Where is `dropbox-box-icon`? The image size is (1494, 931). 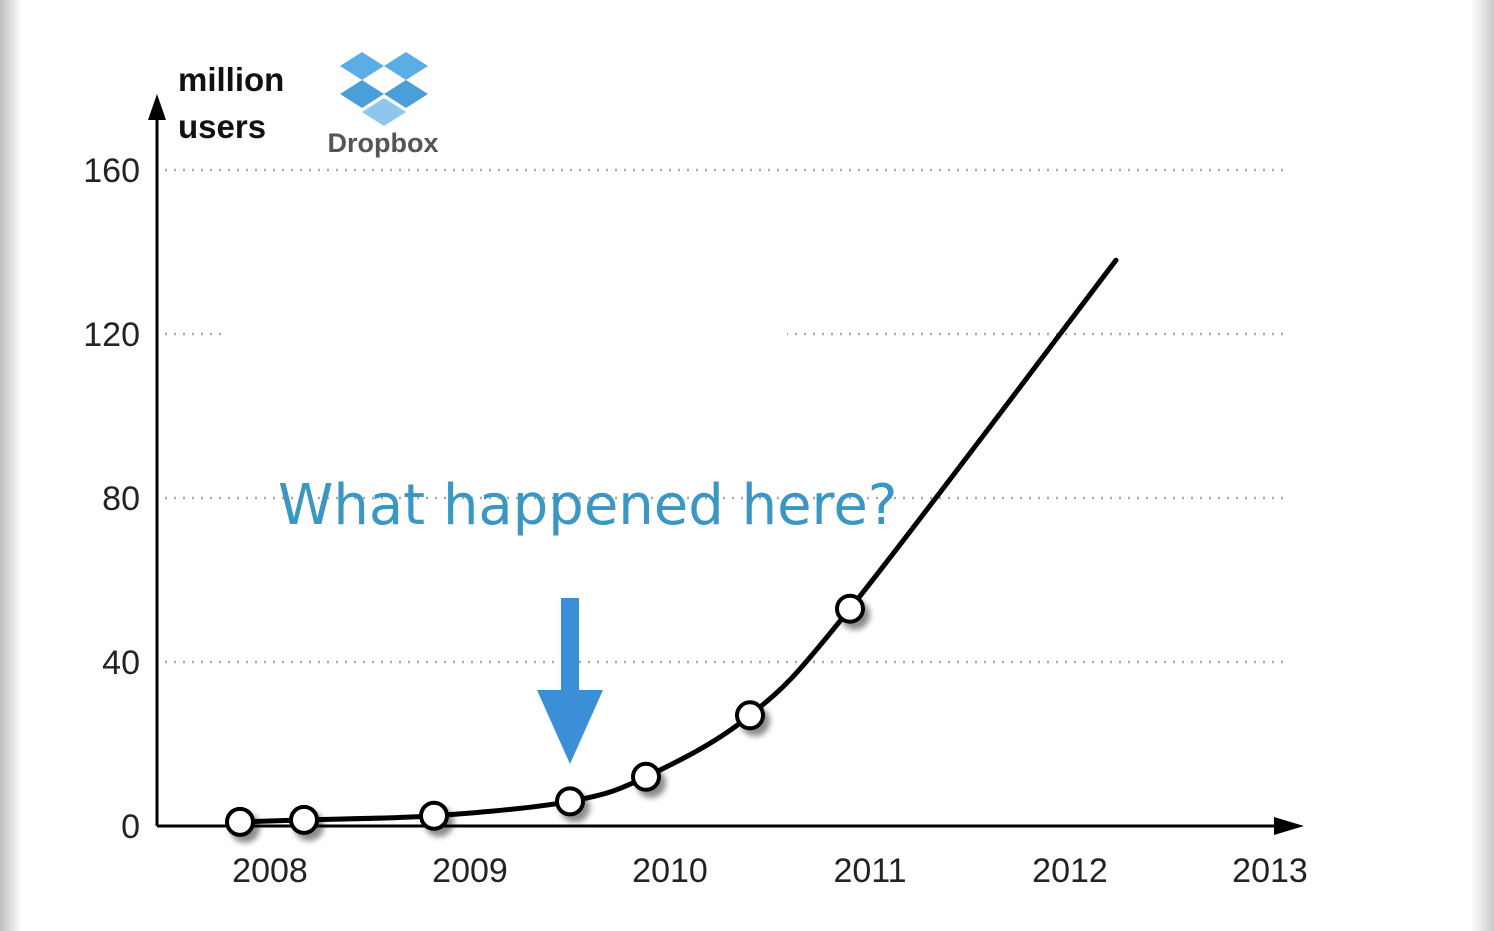 dropbox-box-icon is located at coordinates (384, 89).